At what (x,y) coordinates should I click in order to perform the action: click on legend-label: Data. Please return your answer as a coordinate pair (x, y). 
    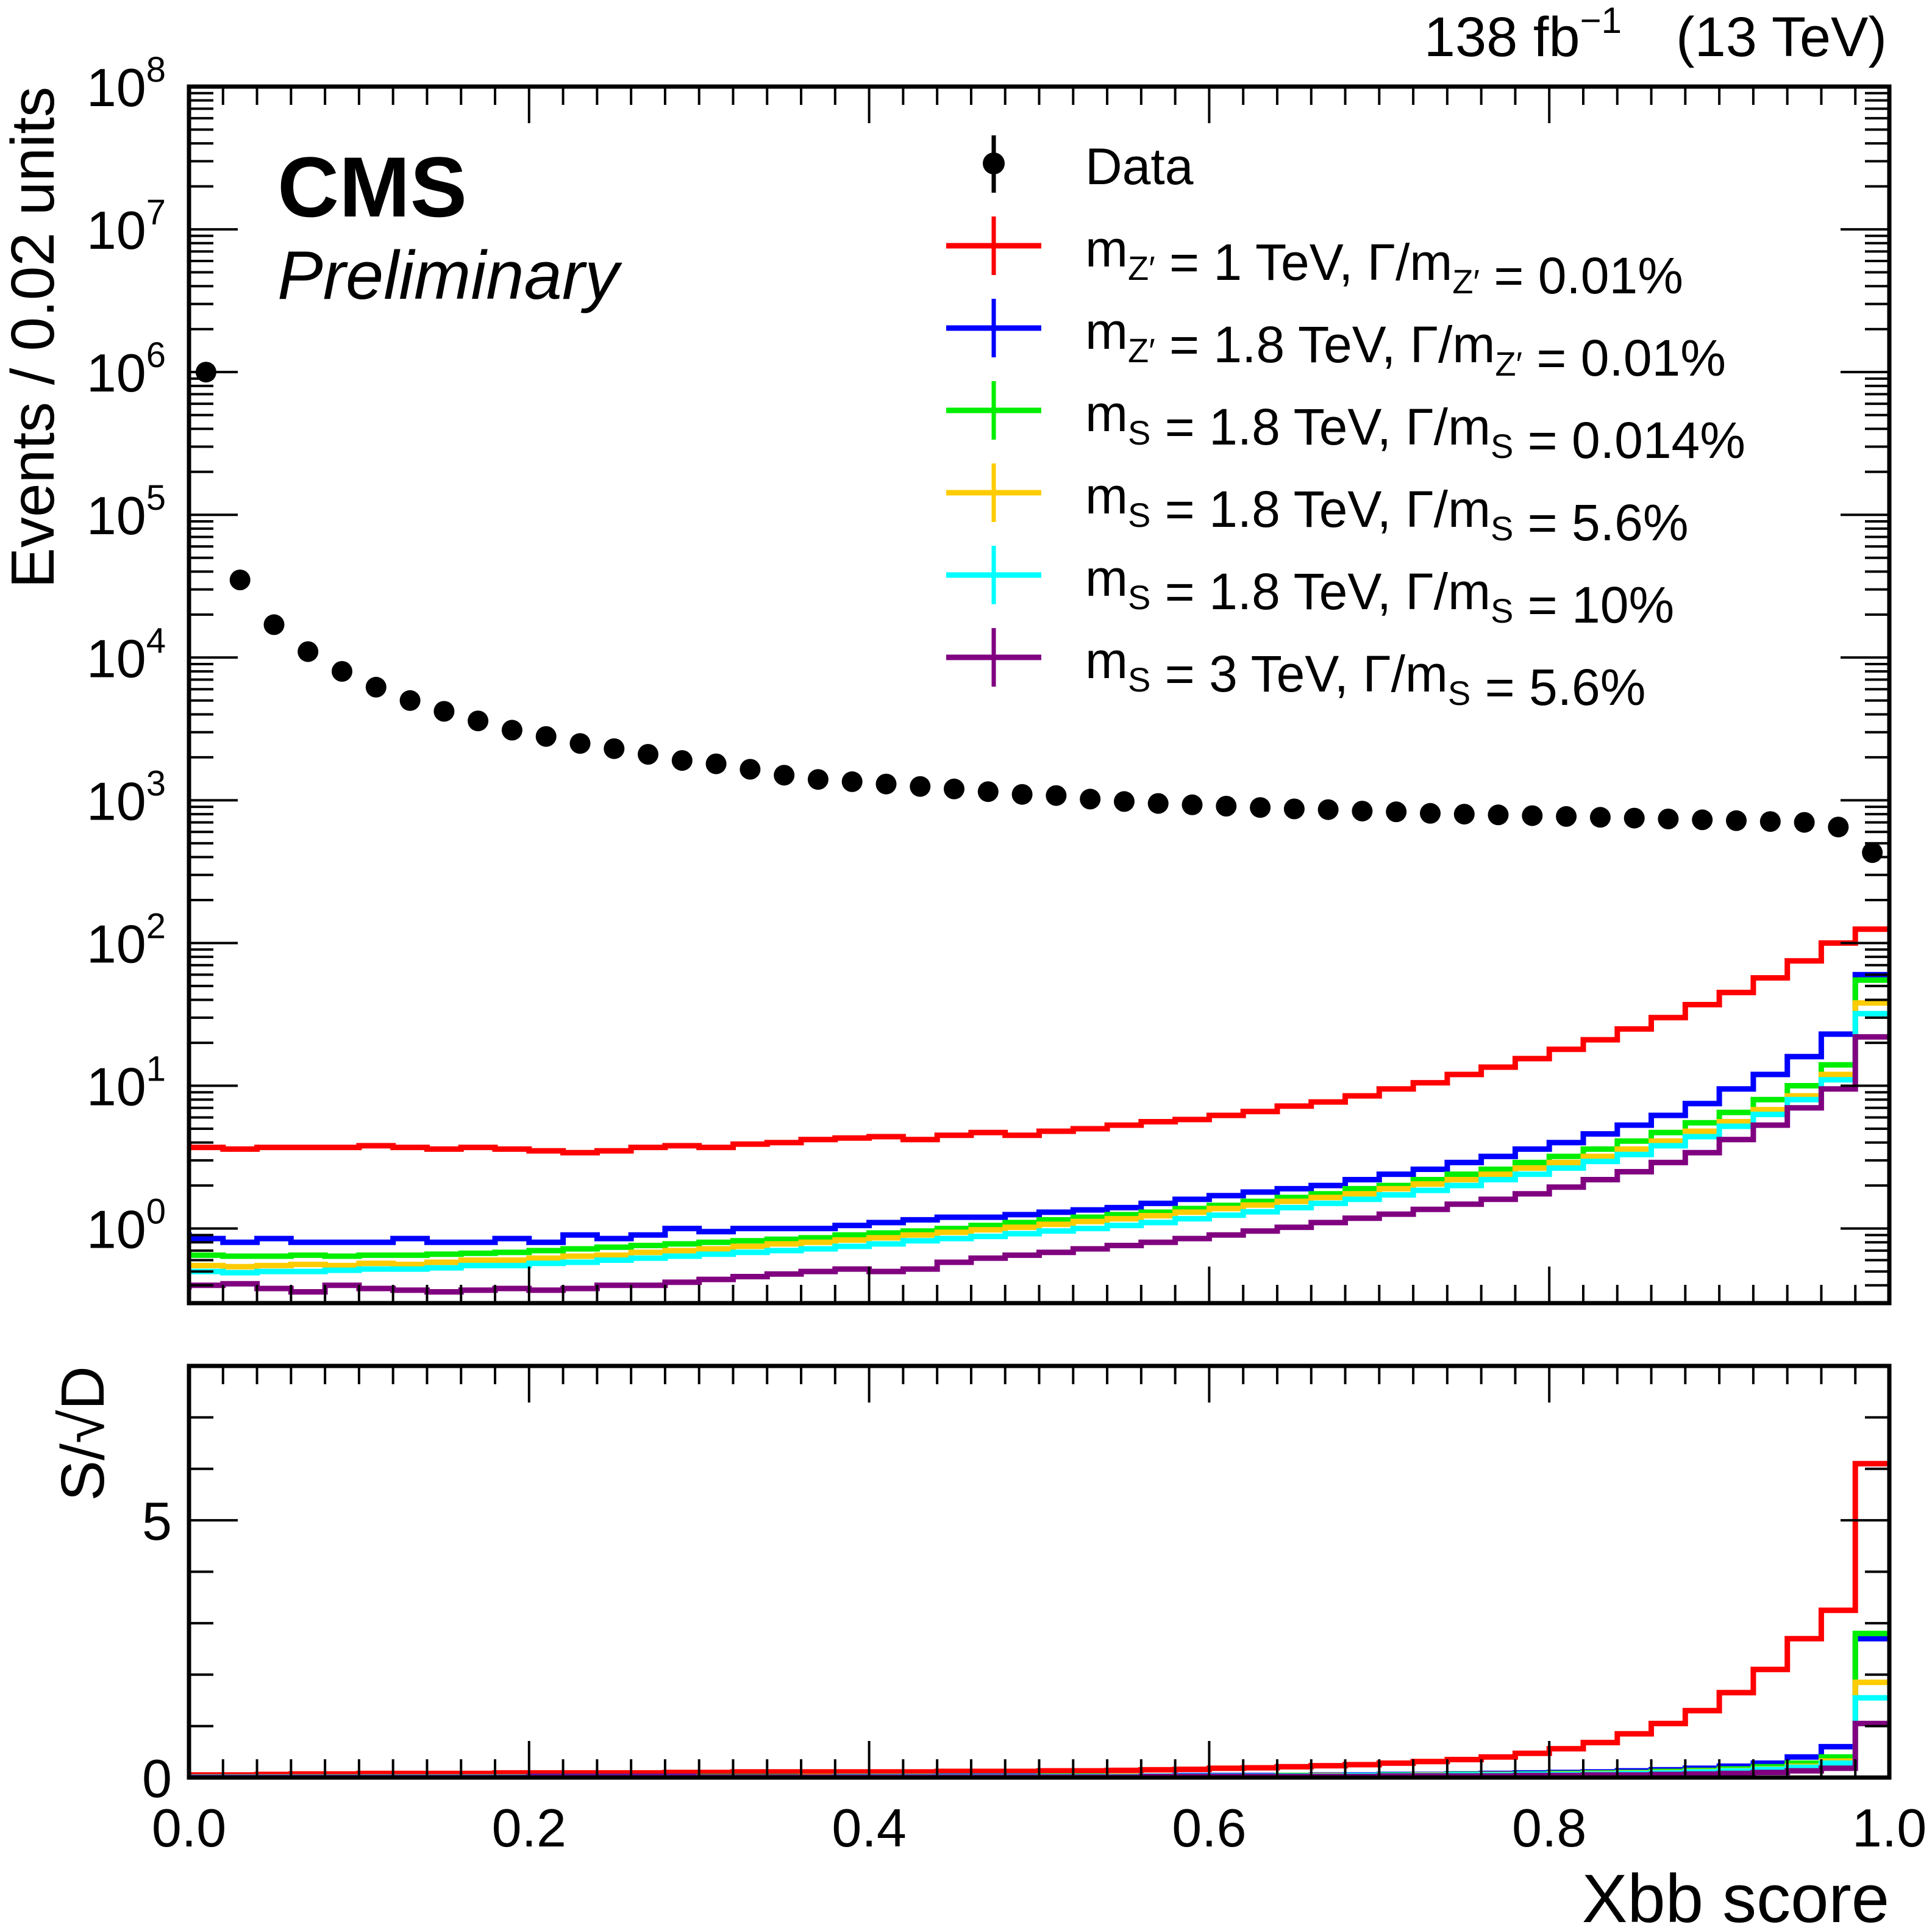
    Looking at the image, I should click on (1139, 167).